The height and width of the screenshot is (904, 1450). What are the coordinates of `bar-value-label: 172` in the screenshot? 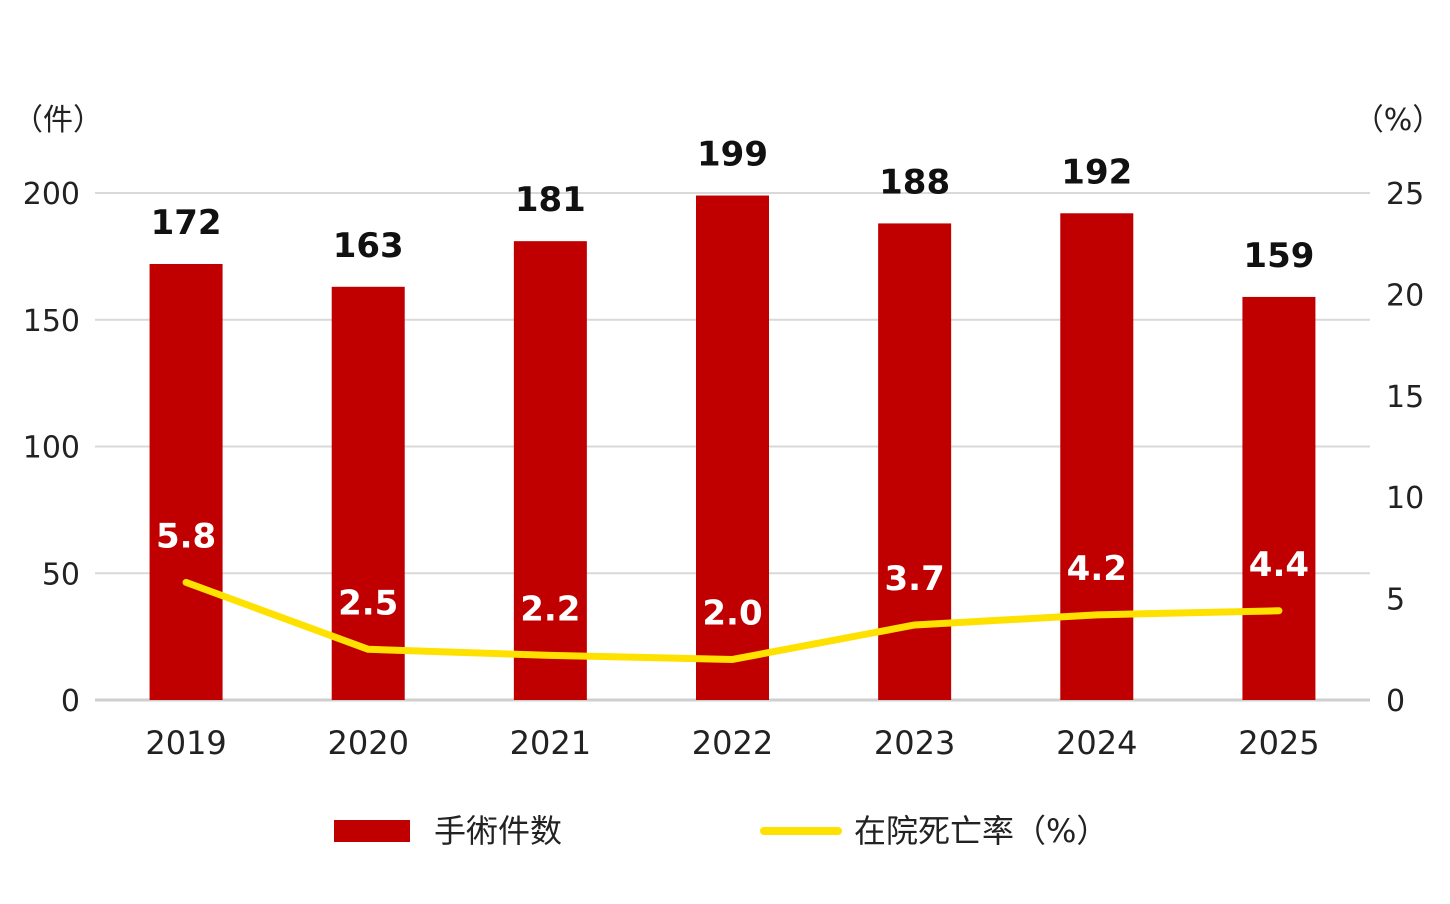 It's located at (186, 223).